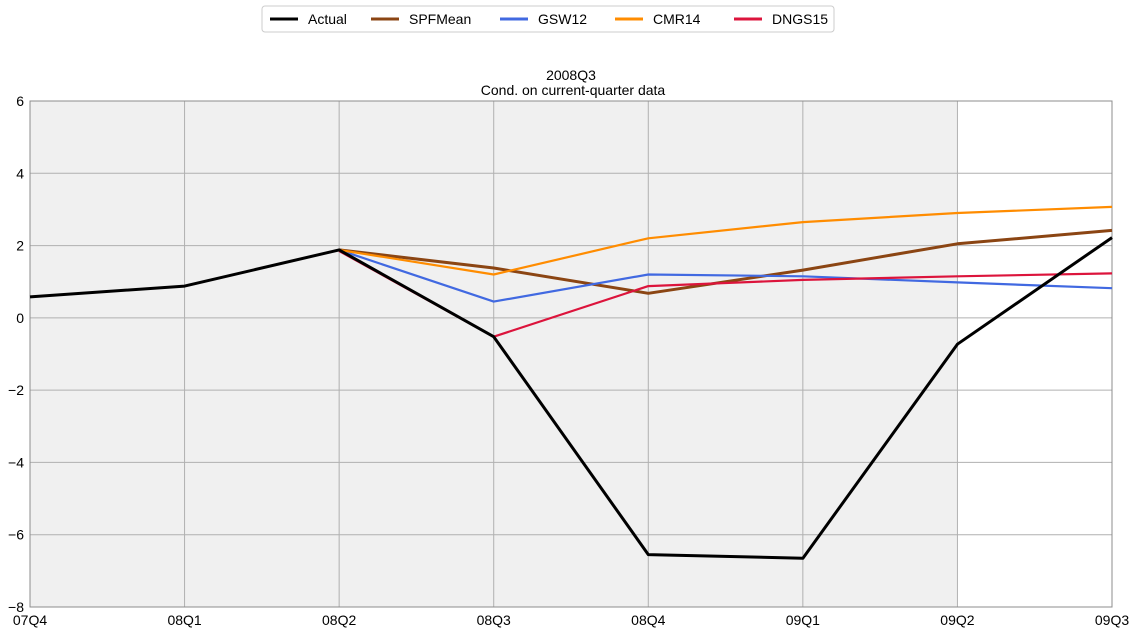  I want to click on y-tick-label: 6, so click(20, 101).